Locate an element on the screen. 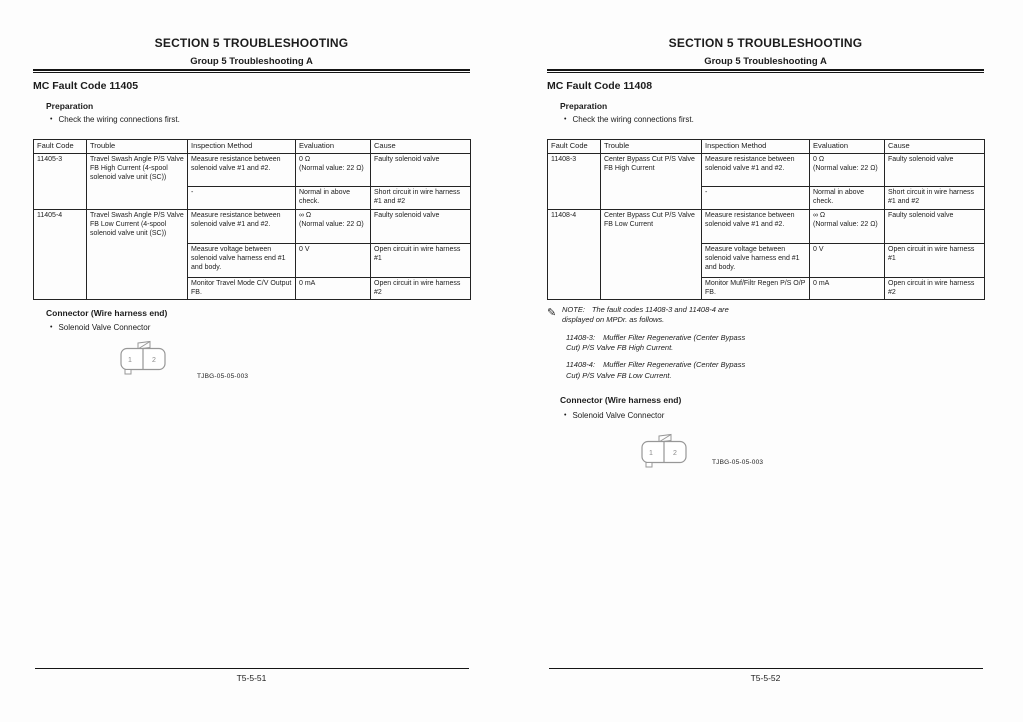 The image size is (1023, 722). fault-code-title: MC Fault Code 11408 is located at coordinates (600, 86).